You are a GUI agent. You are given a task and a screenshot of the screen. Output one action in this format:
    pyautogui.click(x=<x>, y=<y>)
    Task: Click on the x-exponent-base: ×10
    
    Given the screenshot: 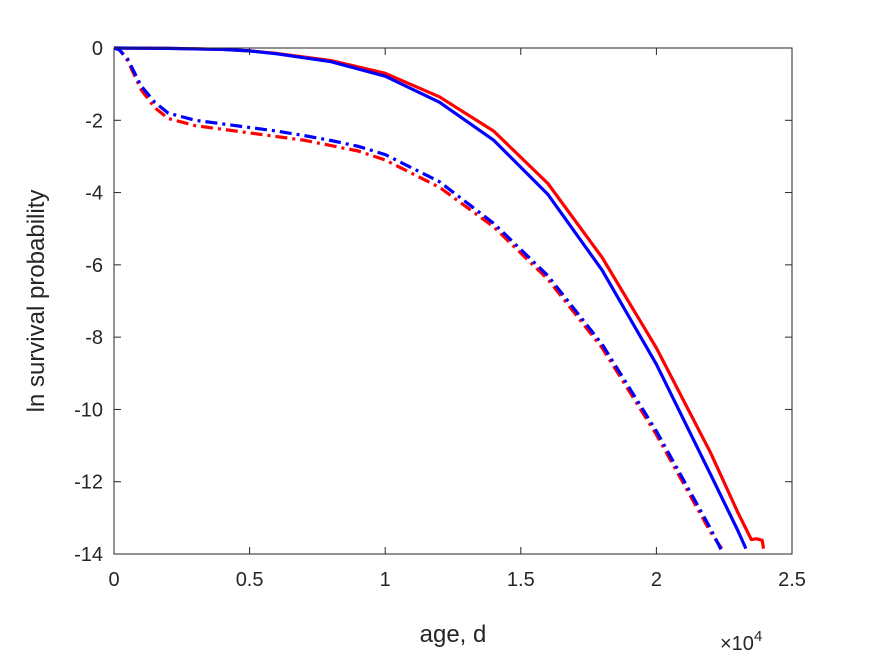 What is the action you would take?
    pyautogui.click(x=737, y=644)
    